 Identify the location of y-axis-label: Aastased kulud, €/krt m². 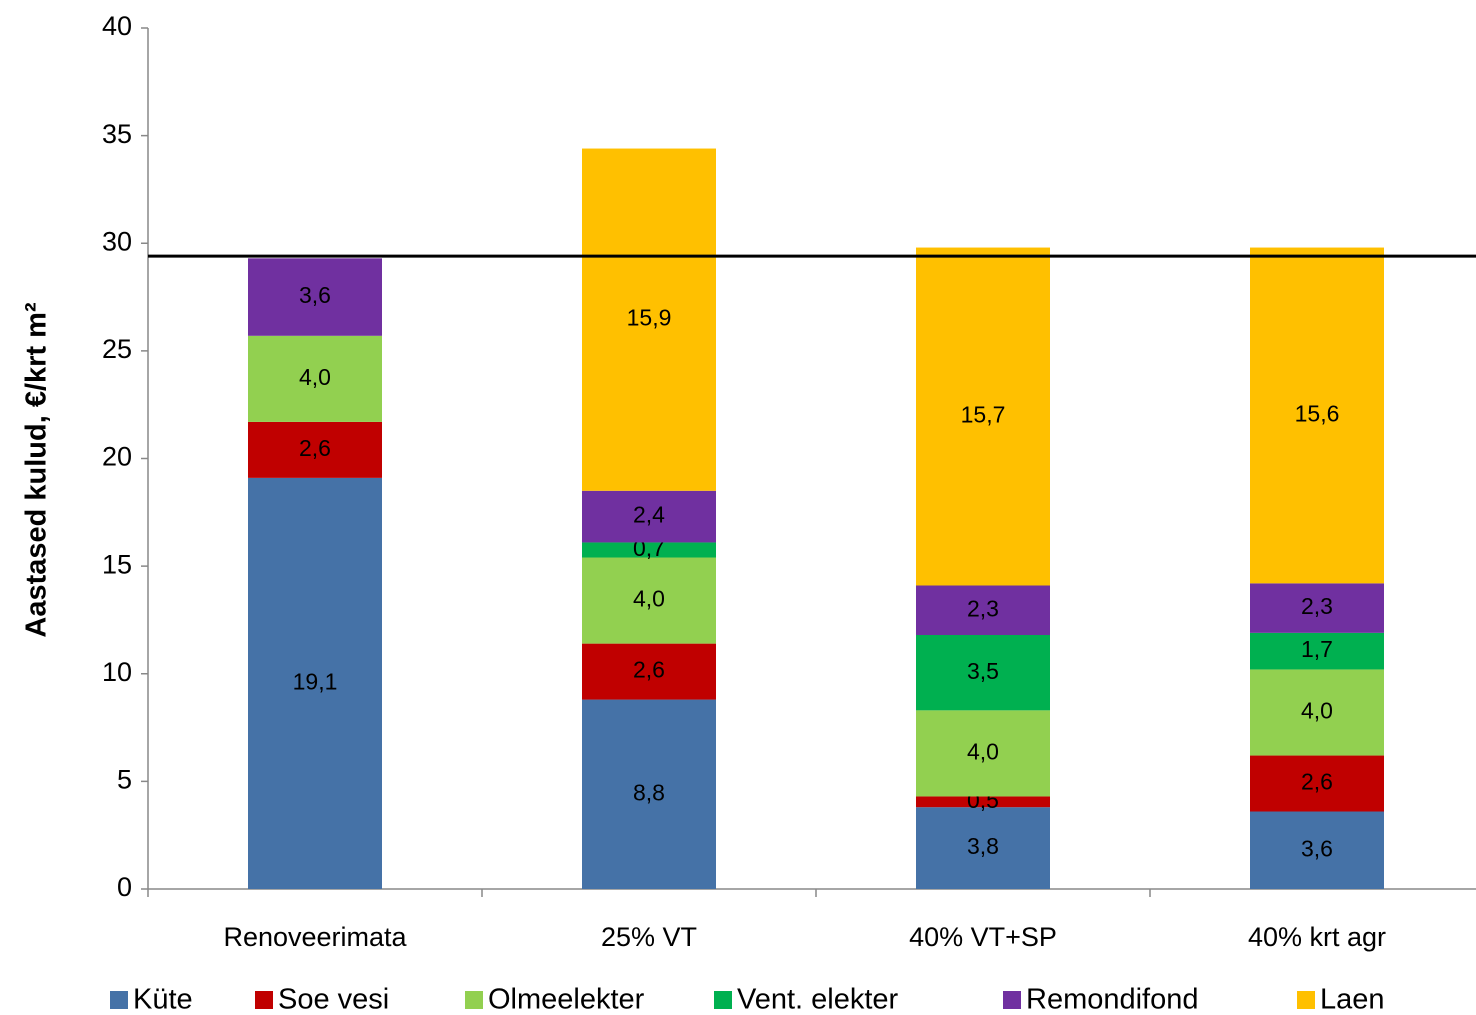
(37, 470).